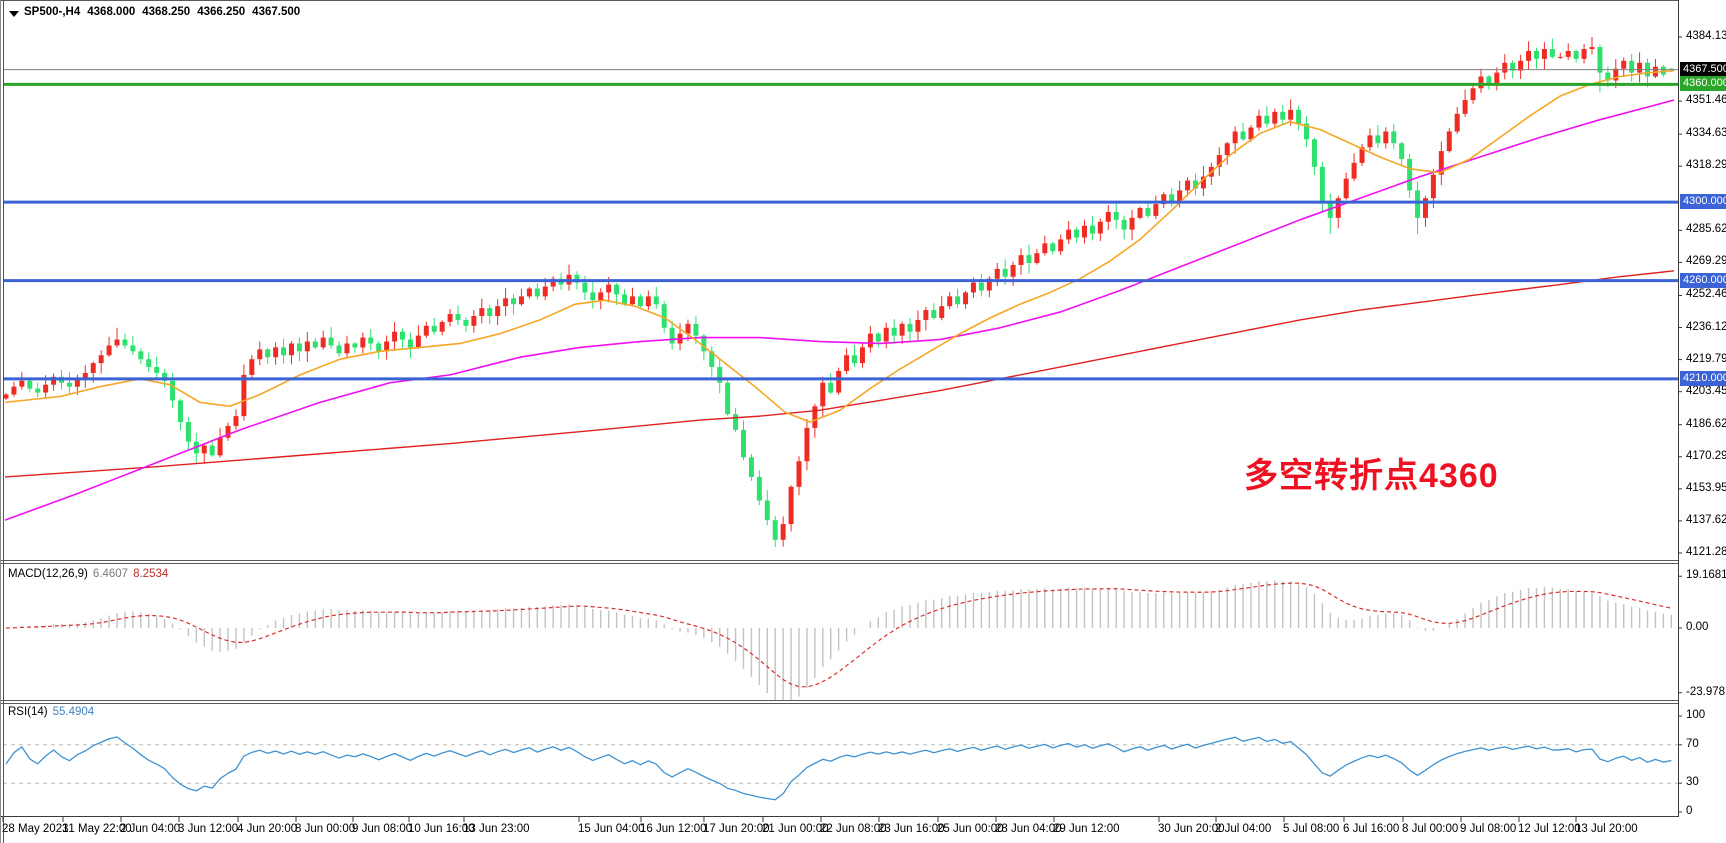 Image resolution: width=1726 pixels, height=843 pixels. Describe the element at coordinates (496, 829) in the screenshot. I see `time-tick-label: 13 Jun 23:00` at that location.